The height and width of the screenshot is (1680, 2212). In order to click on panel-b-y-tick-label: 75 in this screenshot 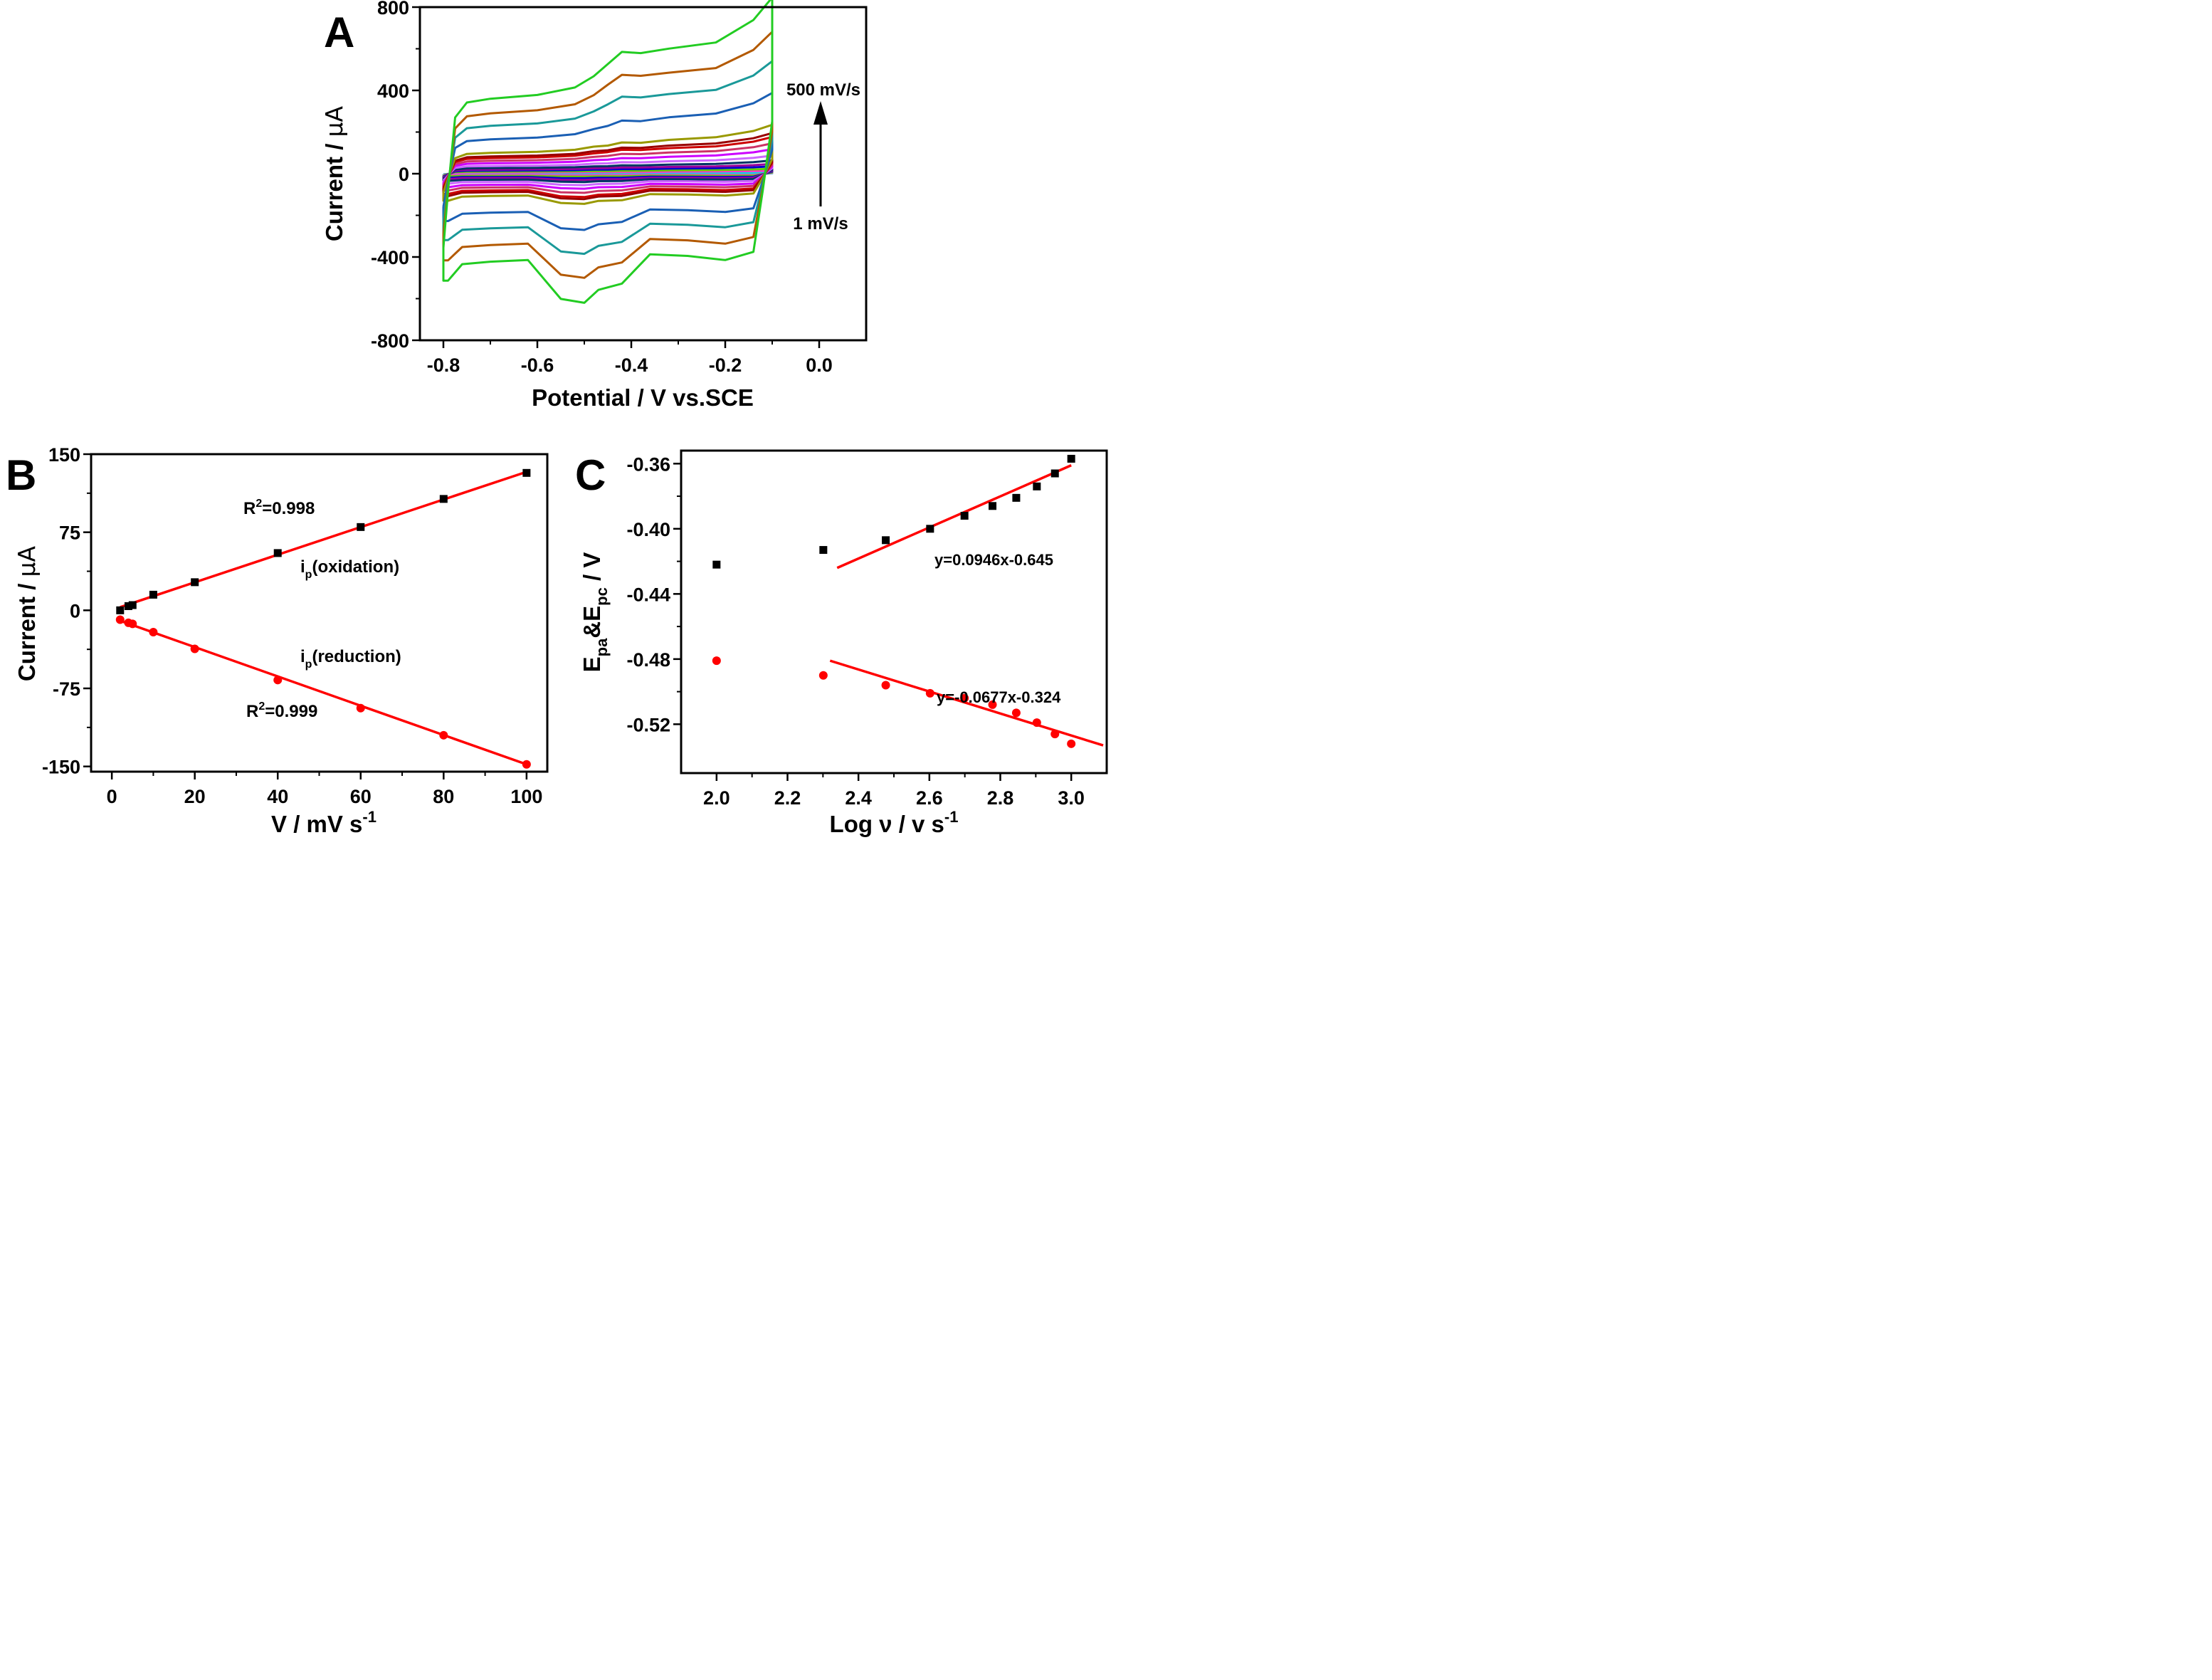, I will do `click(69, 533)`.